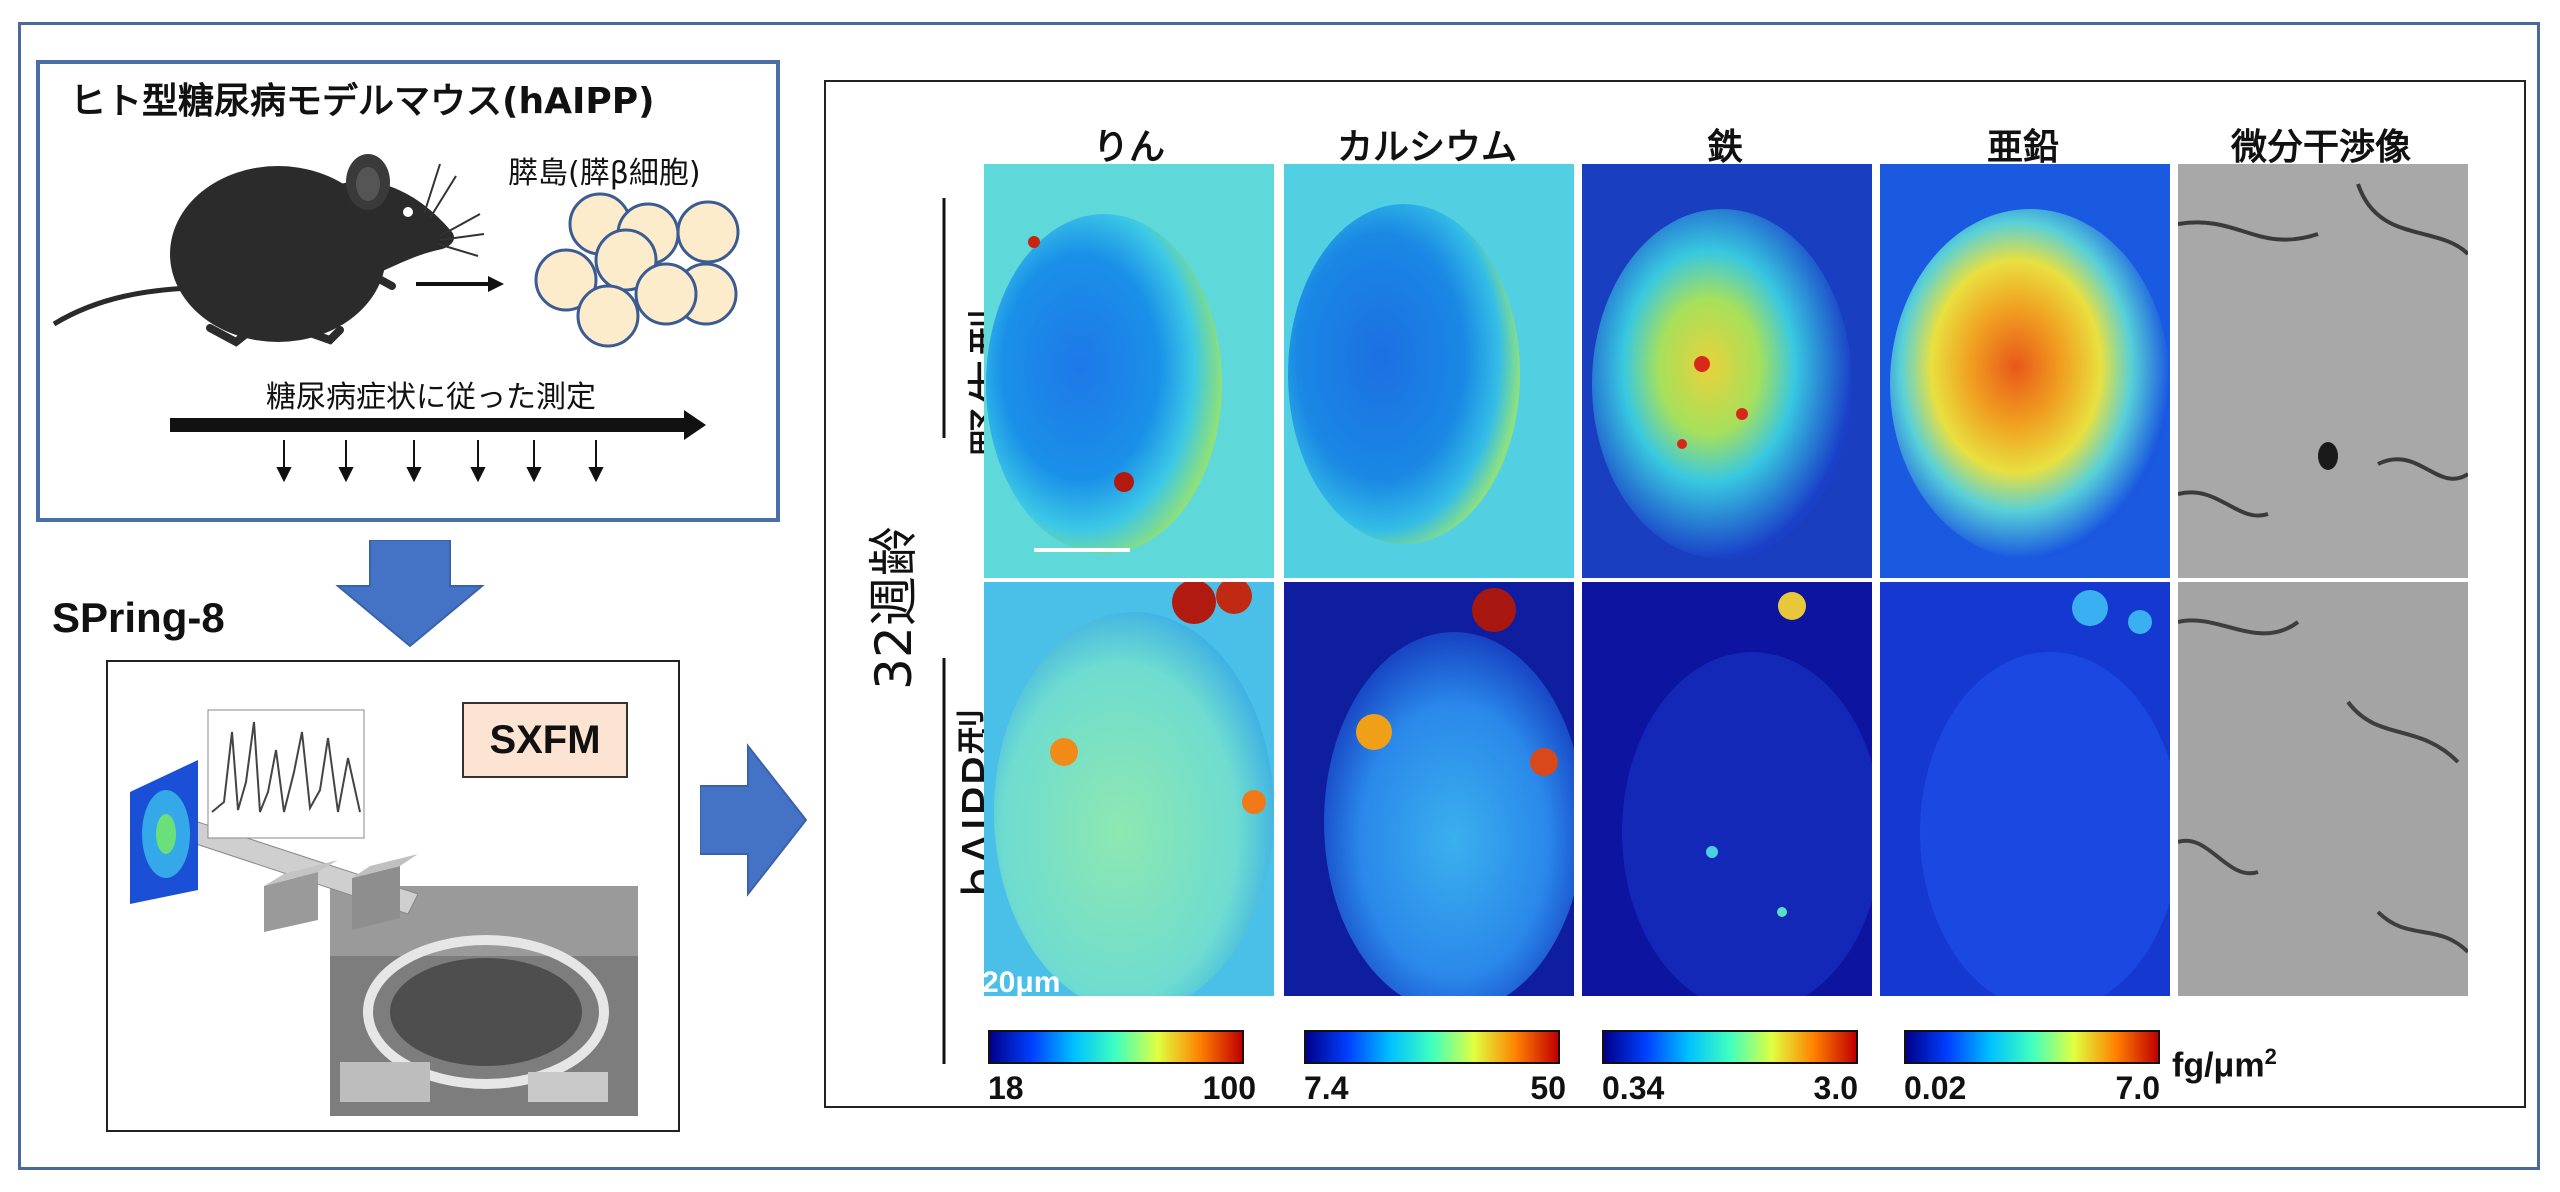 Image resolution: width=2560 pixels, height=1192 pixels. What do you see at coordinates (893, 608) in the screenshot?
I see `age-label: 32週齢` at bounding box center [893, 608].